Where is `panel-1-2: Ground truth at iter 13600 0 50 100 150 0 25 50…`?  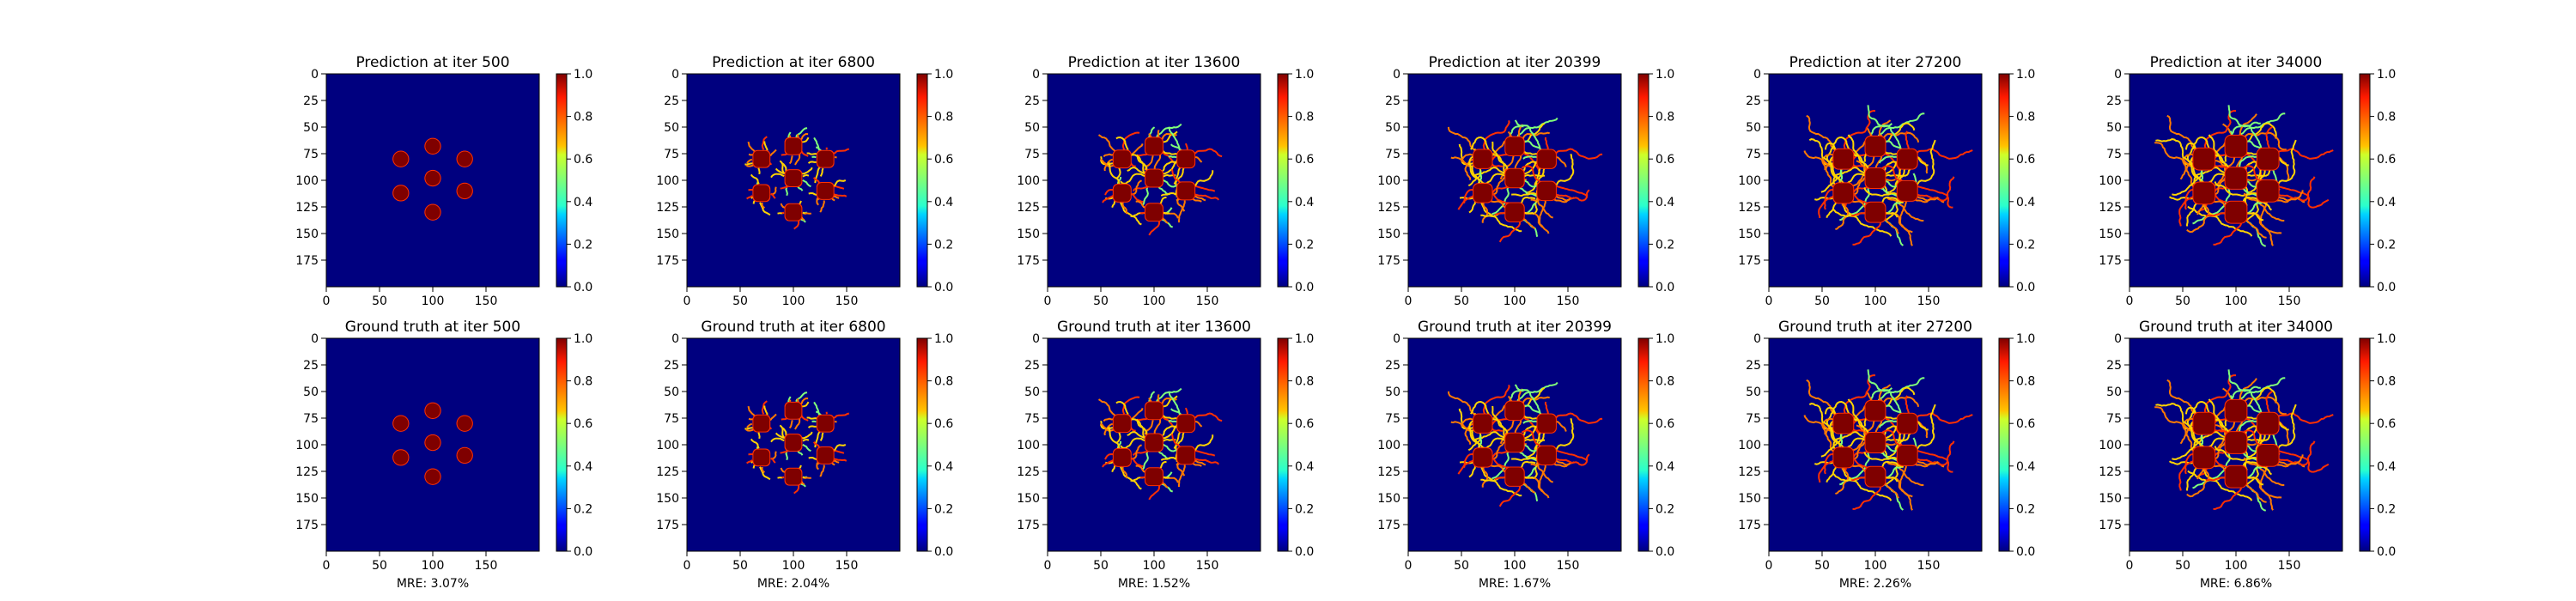
panel-1-2: Ground truth at iter 13600 0 50 100 150 0 25 50… is located at coordinates (1166, 455).